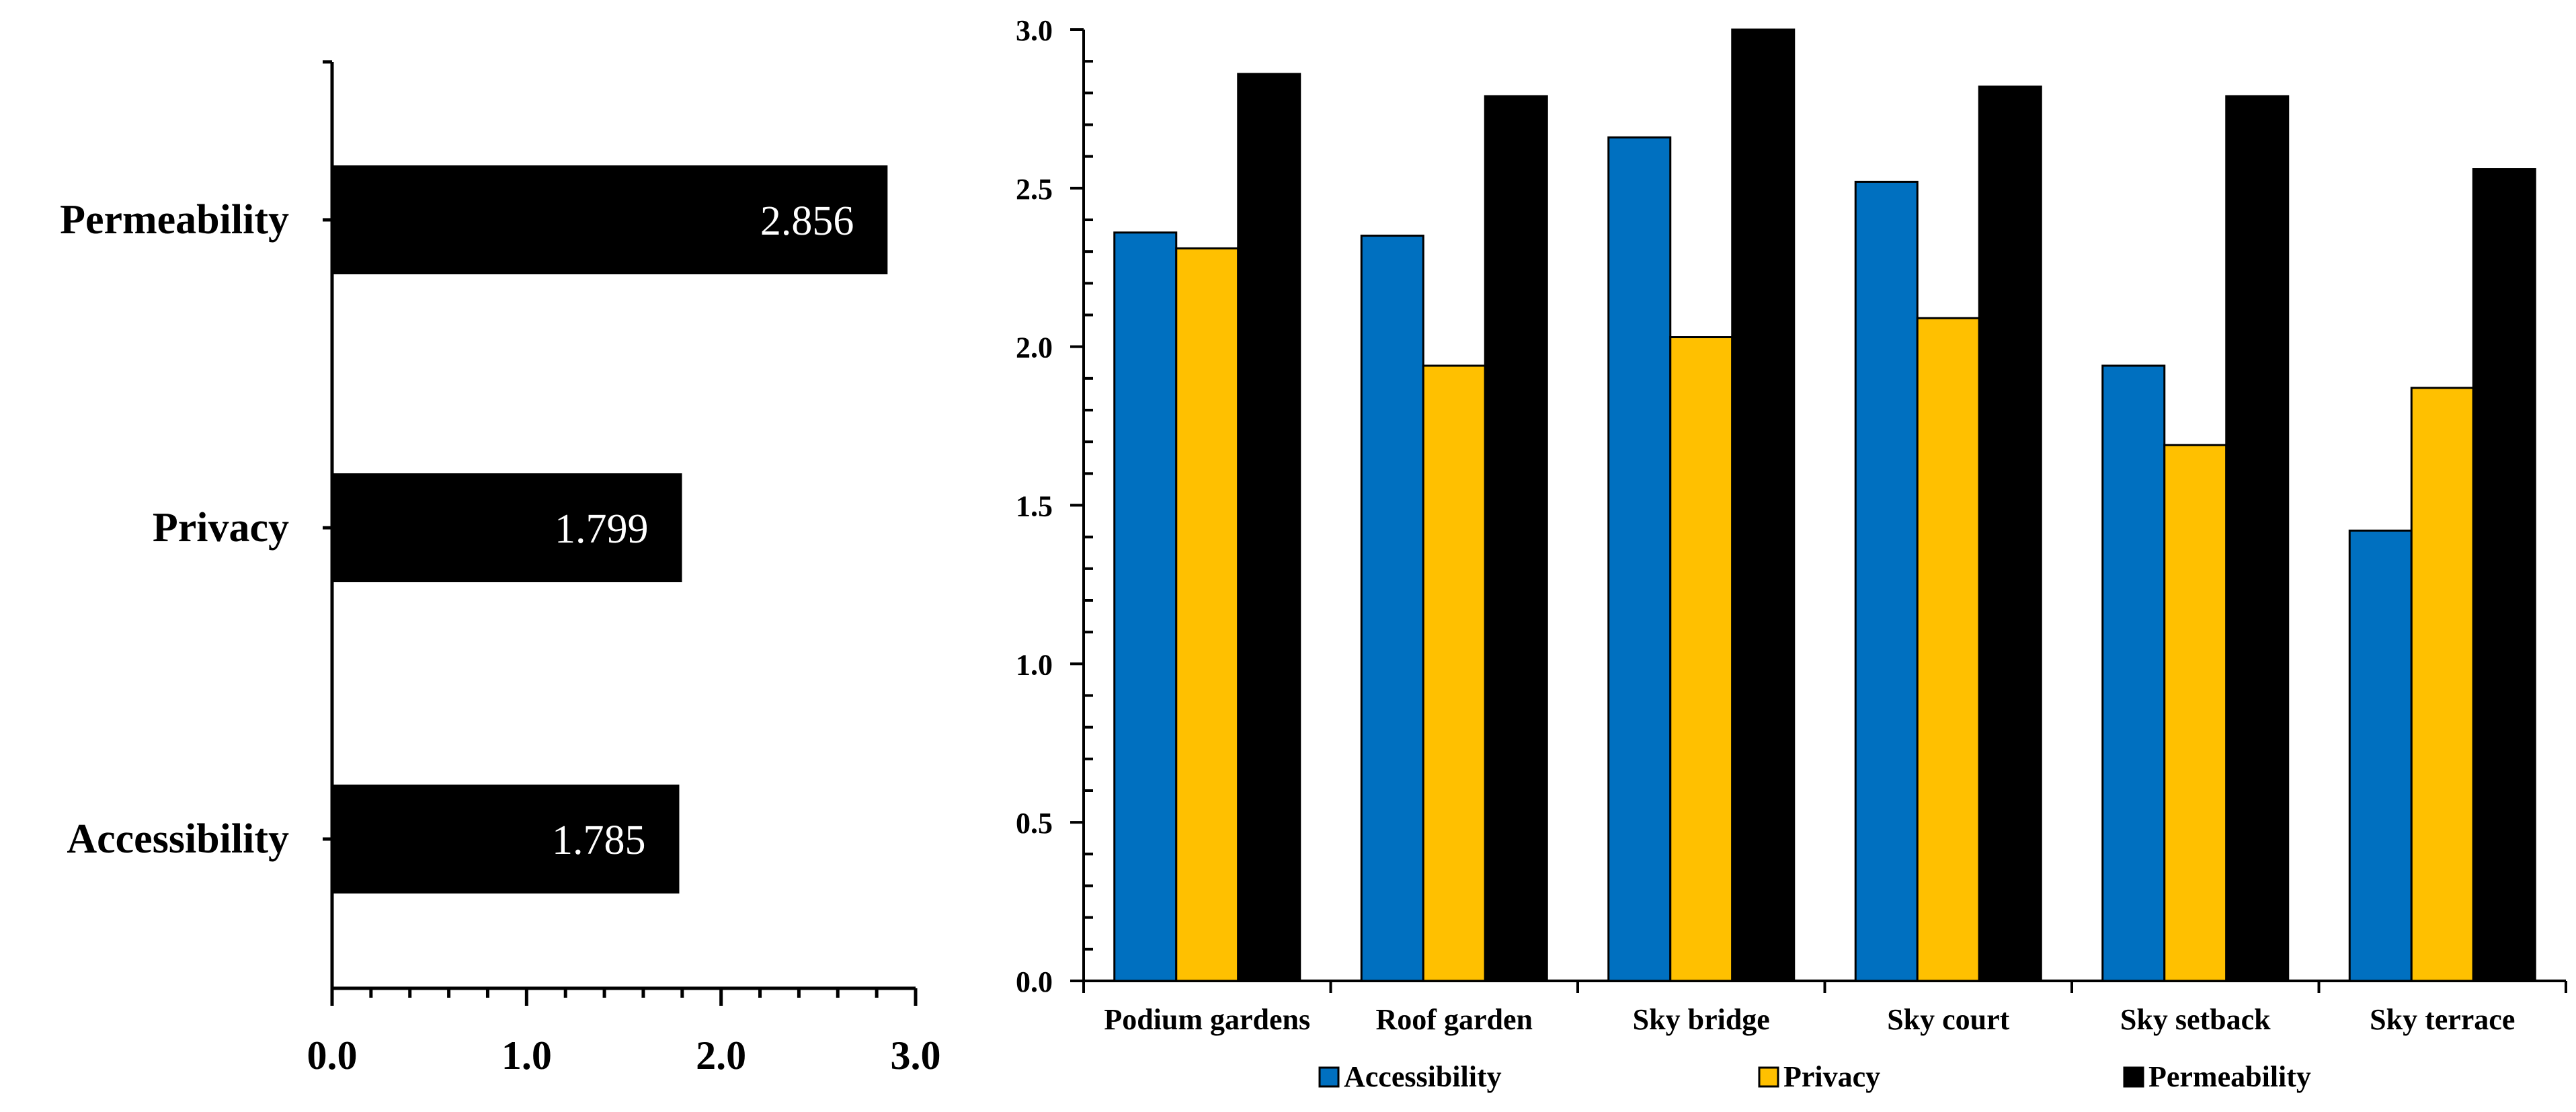 The height and width of the screenshot is (1112, 2576). I want to click on x-tick-label: 3.0, so click(916, 1055).